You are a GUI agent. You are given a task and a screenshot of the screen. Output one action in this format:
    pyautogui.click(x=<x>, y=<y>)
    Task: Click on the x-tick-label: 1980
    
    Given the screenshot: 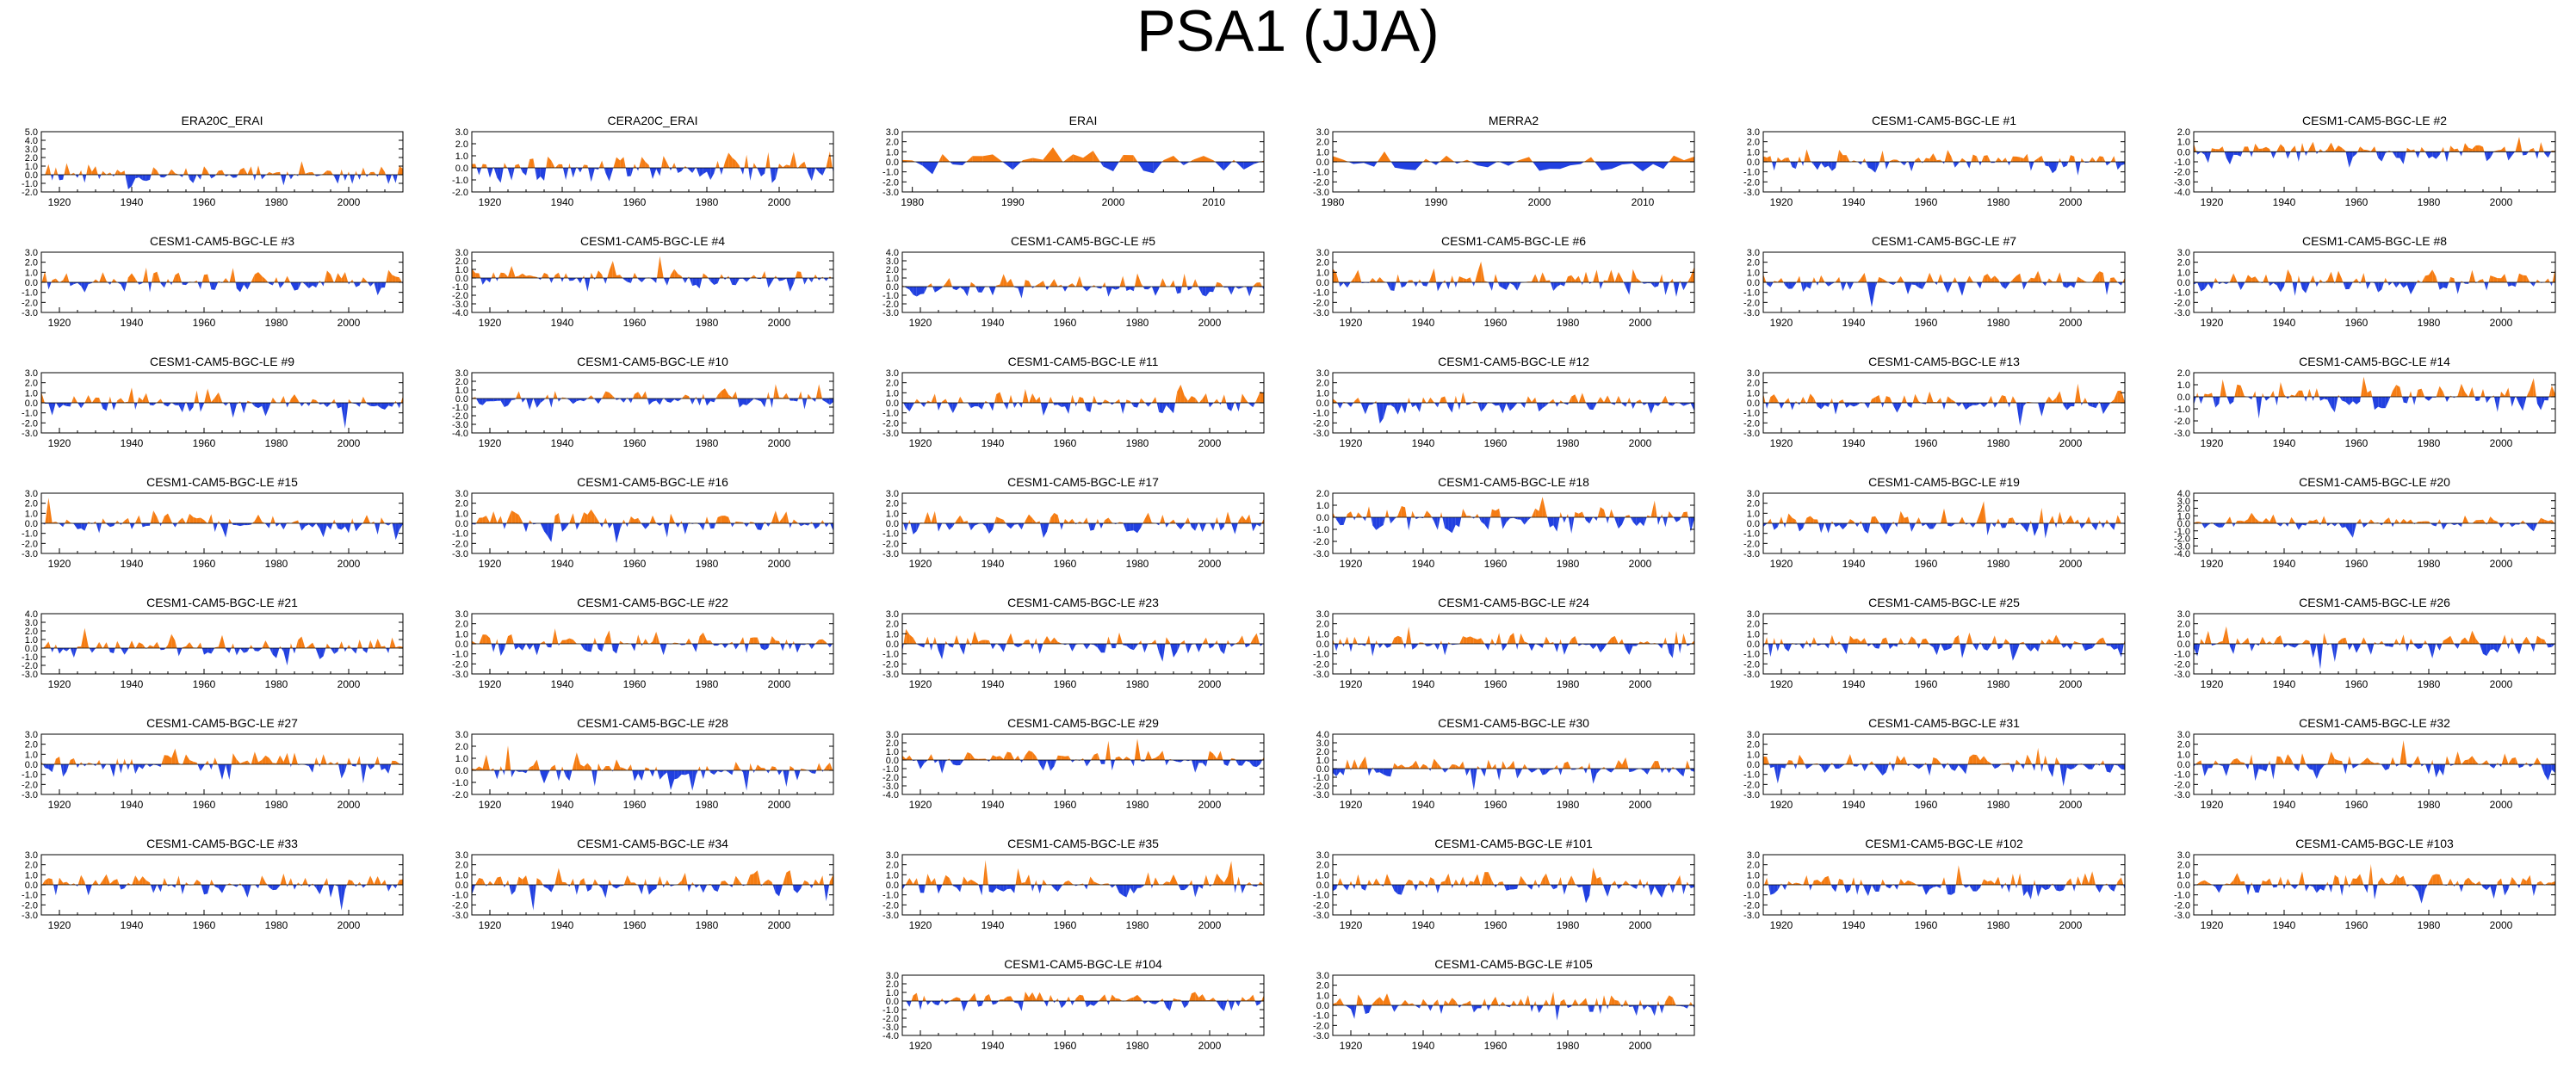 What is the action you would take?
    pyautogui.click(x=276, y=564)
    